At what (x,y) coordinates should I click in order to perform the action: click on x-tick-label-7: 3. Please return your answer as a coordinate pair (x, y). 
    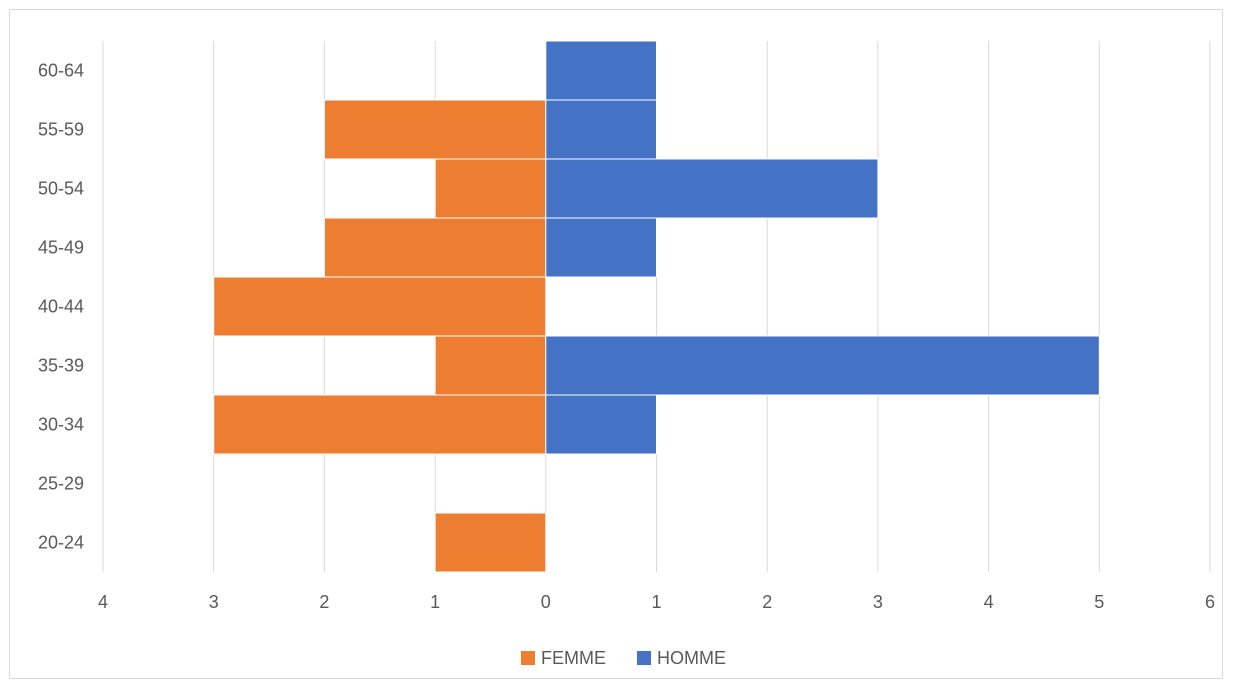
    Looking at the image, I should click on (878, 602).